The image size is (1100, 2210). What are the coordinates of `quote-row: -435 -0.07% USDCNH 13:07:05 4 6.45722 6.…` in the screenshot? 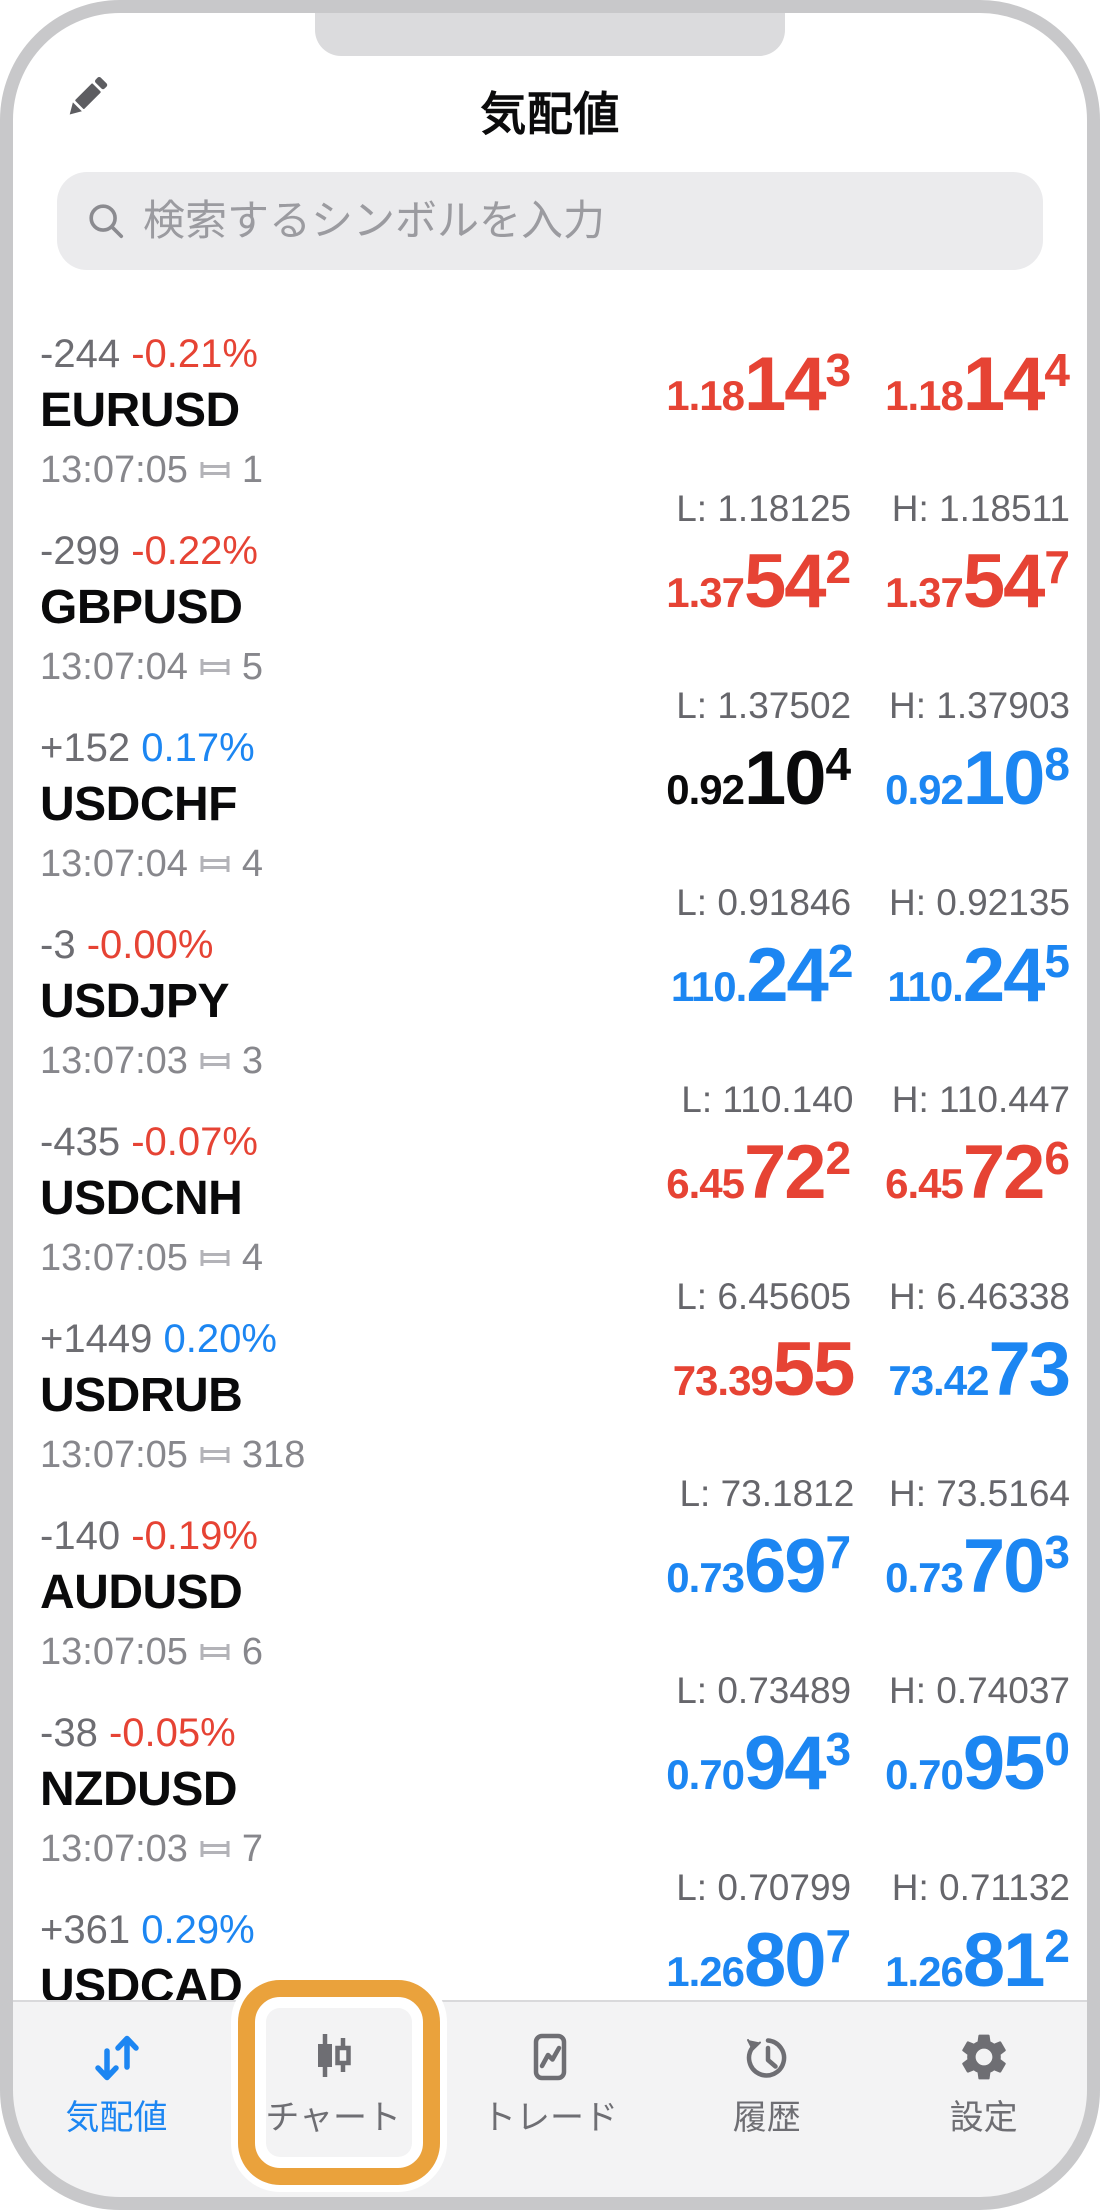 It's located at (550, 1207).